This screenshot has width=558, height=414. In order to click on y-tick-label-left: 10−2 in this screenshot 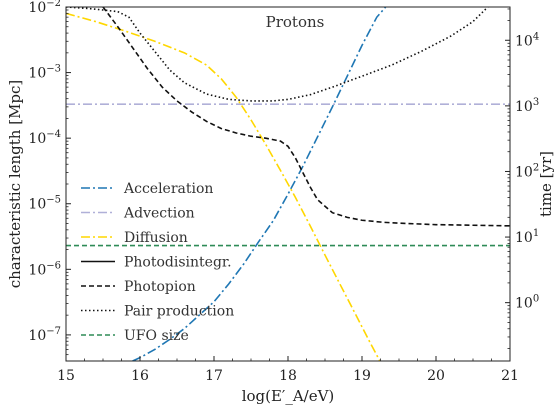, I will do `click(44, 8)`.